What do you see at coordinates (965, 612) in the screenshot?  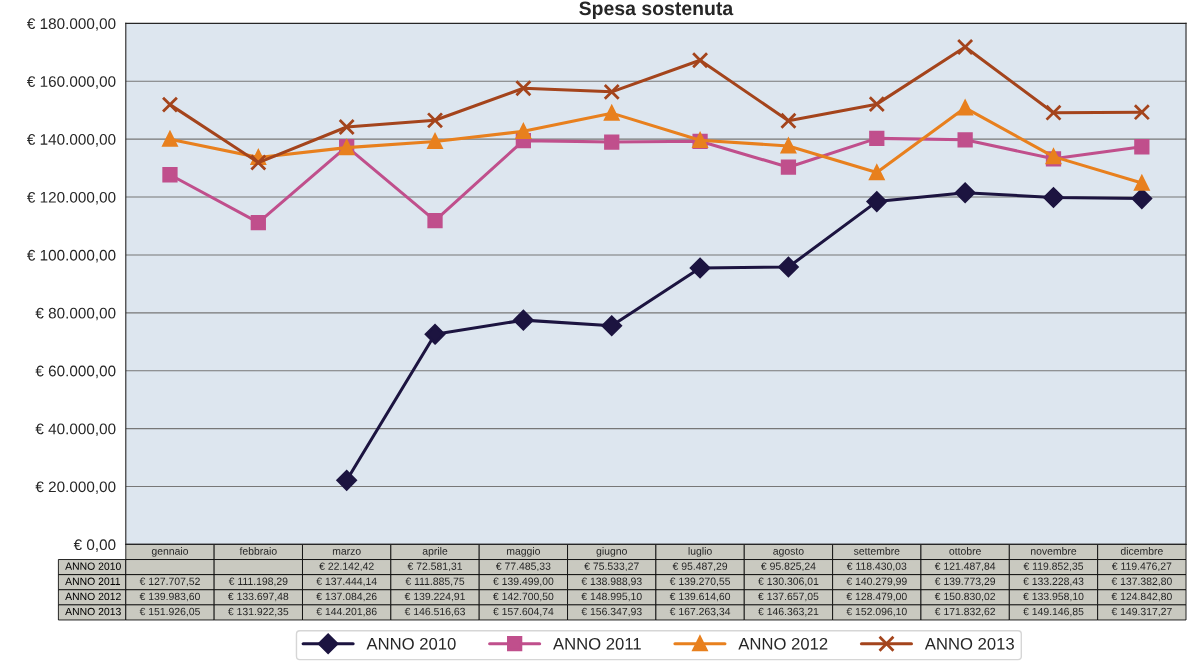 I see `data-label: € 171.832,62` at bounding box center [965, 612].